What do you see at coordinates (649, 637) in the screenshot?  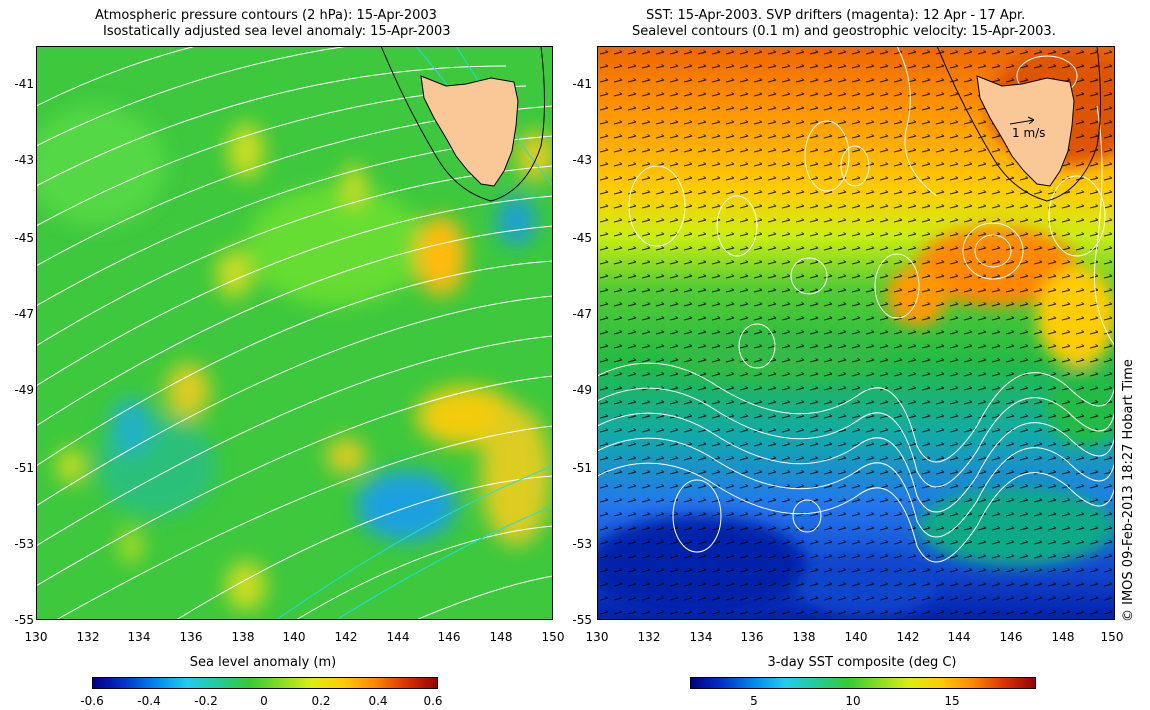 I see `right-x-tick: 132` at bounding box center [649, 637].